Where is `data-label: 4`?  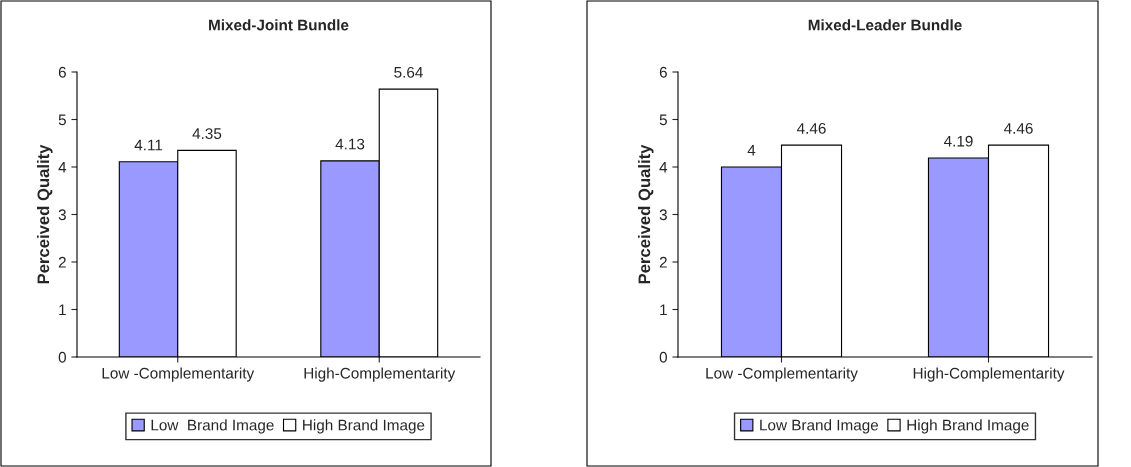
data-label: 4 is located at coordinates (751, 150).